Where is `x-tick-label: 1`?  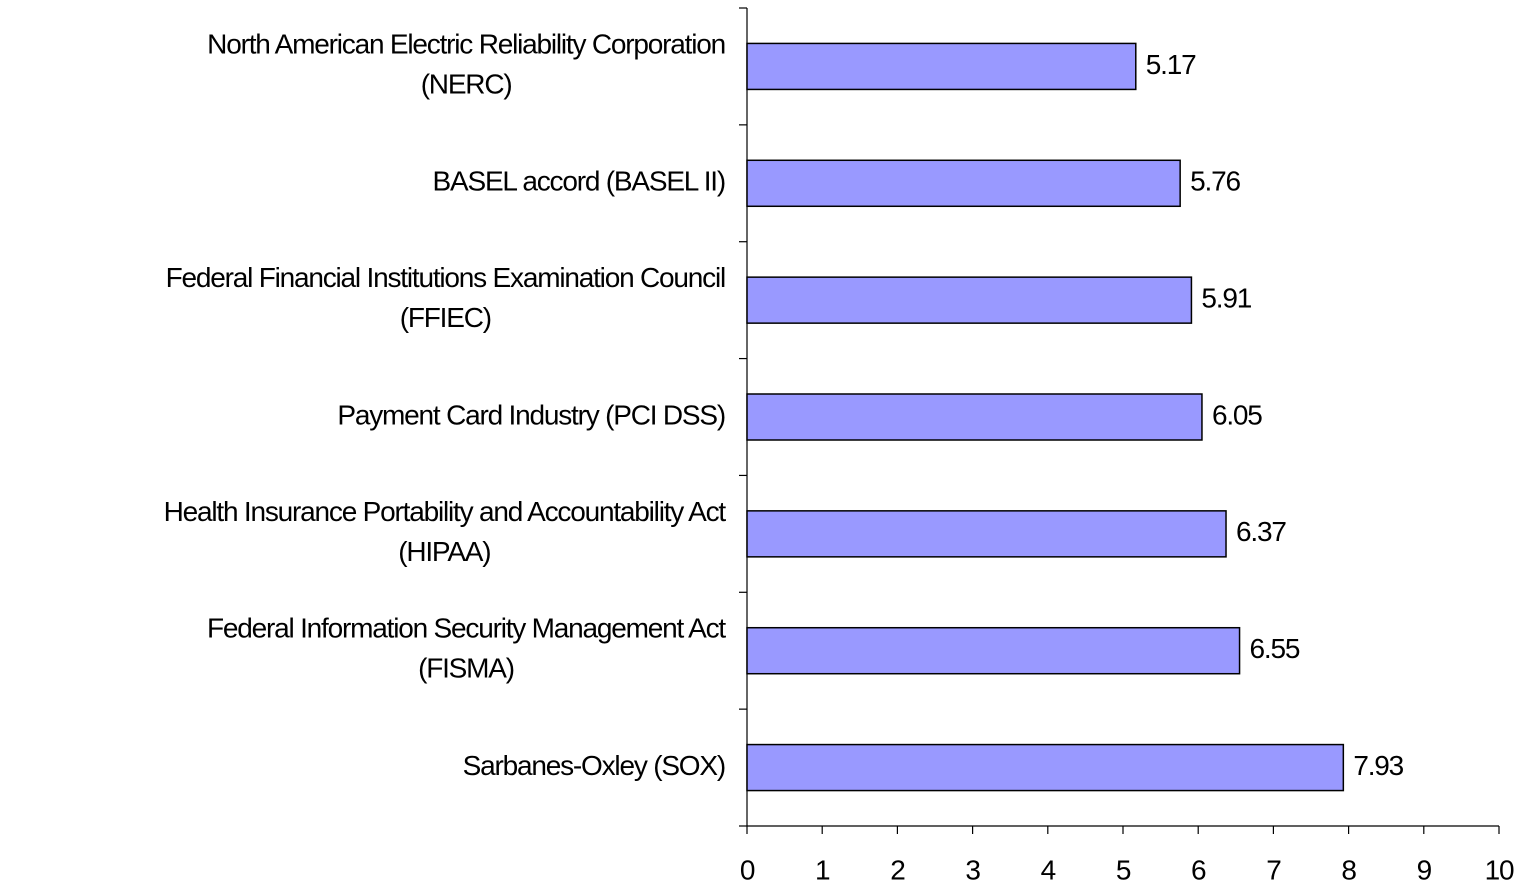 x-tick-label: 1 is located at coordinates (822, 869).